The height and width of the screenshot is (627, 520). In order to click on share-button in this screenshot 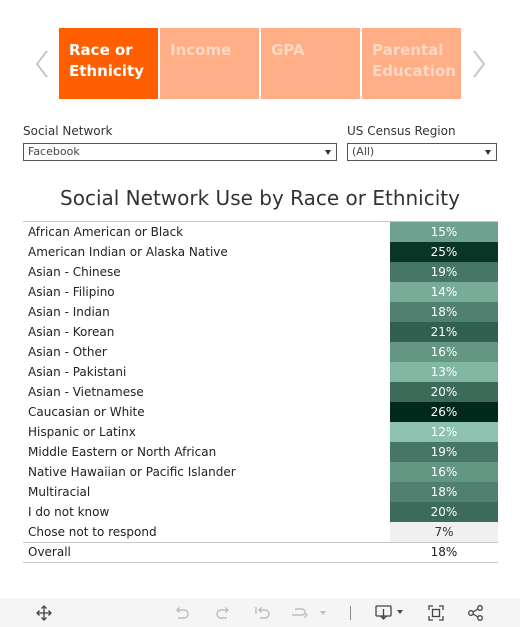, I will do `click(476, 613)`.